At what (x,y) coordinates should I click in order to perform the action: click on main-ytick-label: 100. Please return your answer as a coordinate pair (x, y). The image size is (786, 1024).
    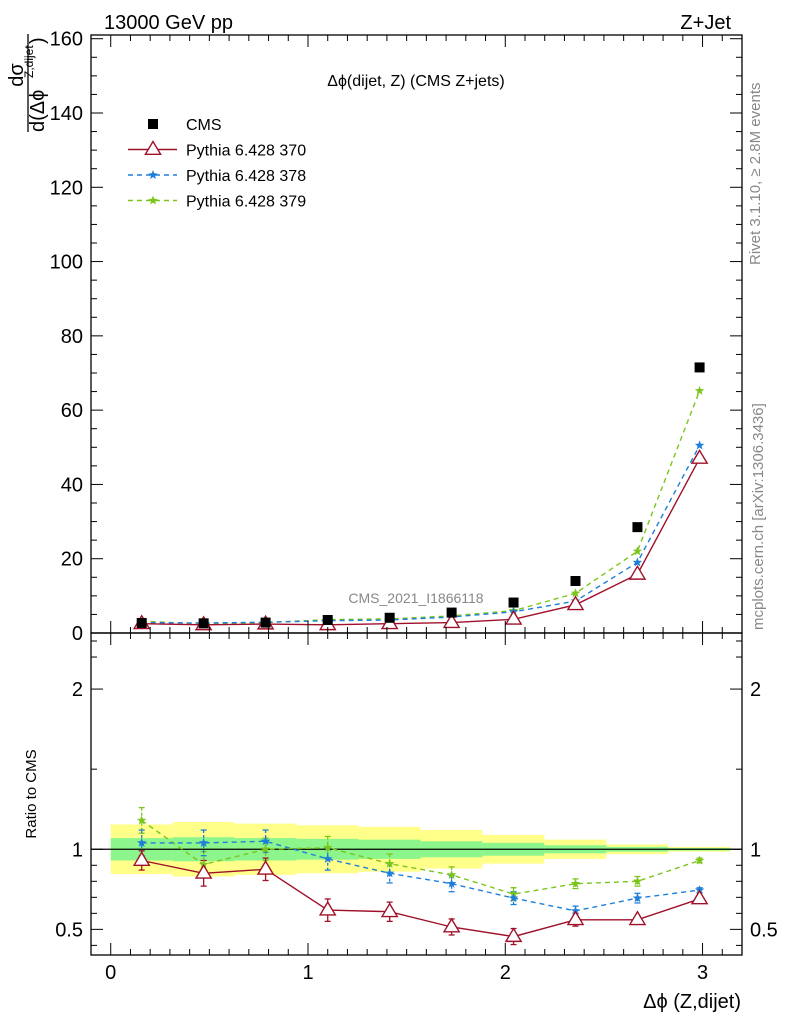
    Looking at the image, I should click on (66, 263).